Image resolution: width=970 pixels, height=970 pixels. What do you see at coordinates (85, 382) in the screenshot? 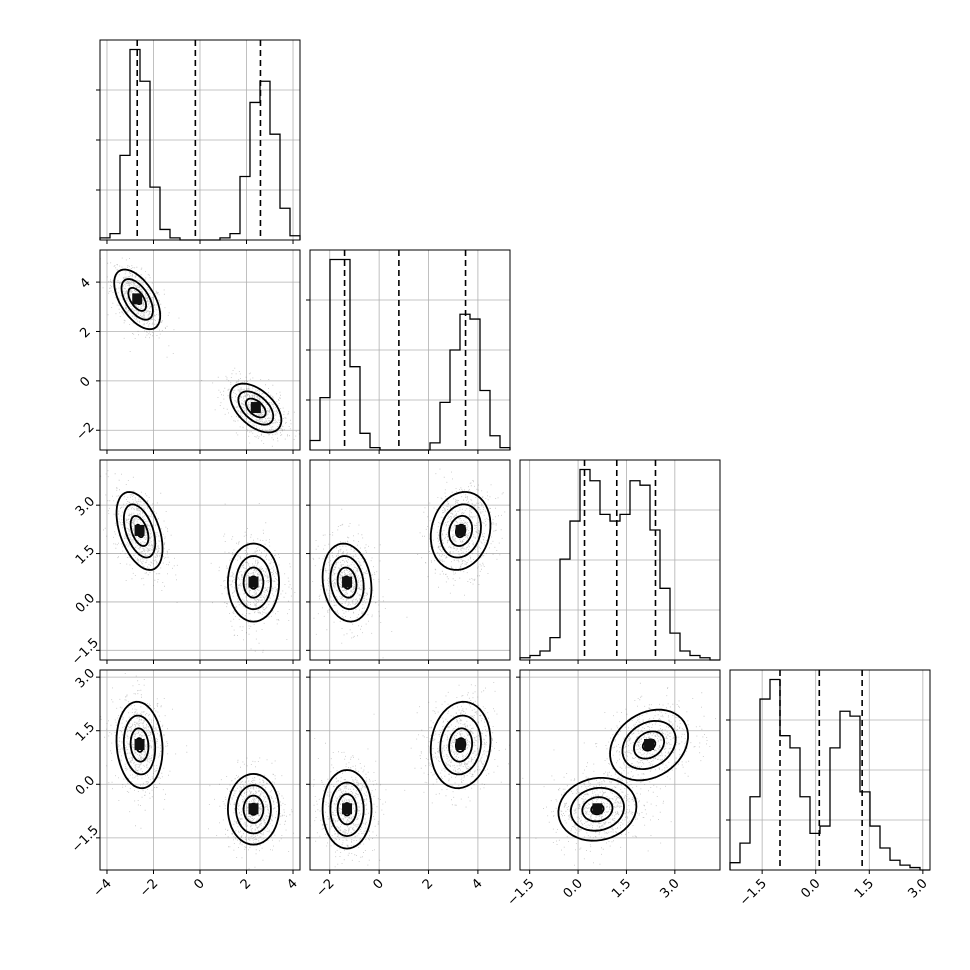
I see `ytick-label: 0` at bounding box center [85, 382].